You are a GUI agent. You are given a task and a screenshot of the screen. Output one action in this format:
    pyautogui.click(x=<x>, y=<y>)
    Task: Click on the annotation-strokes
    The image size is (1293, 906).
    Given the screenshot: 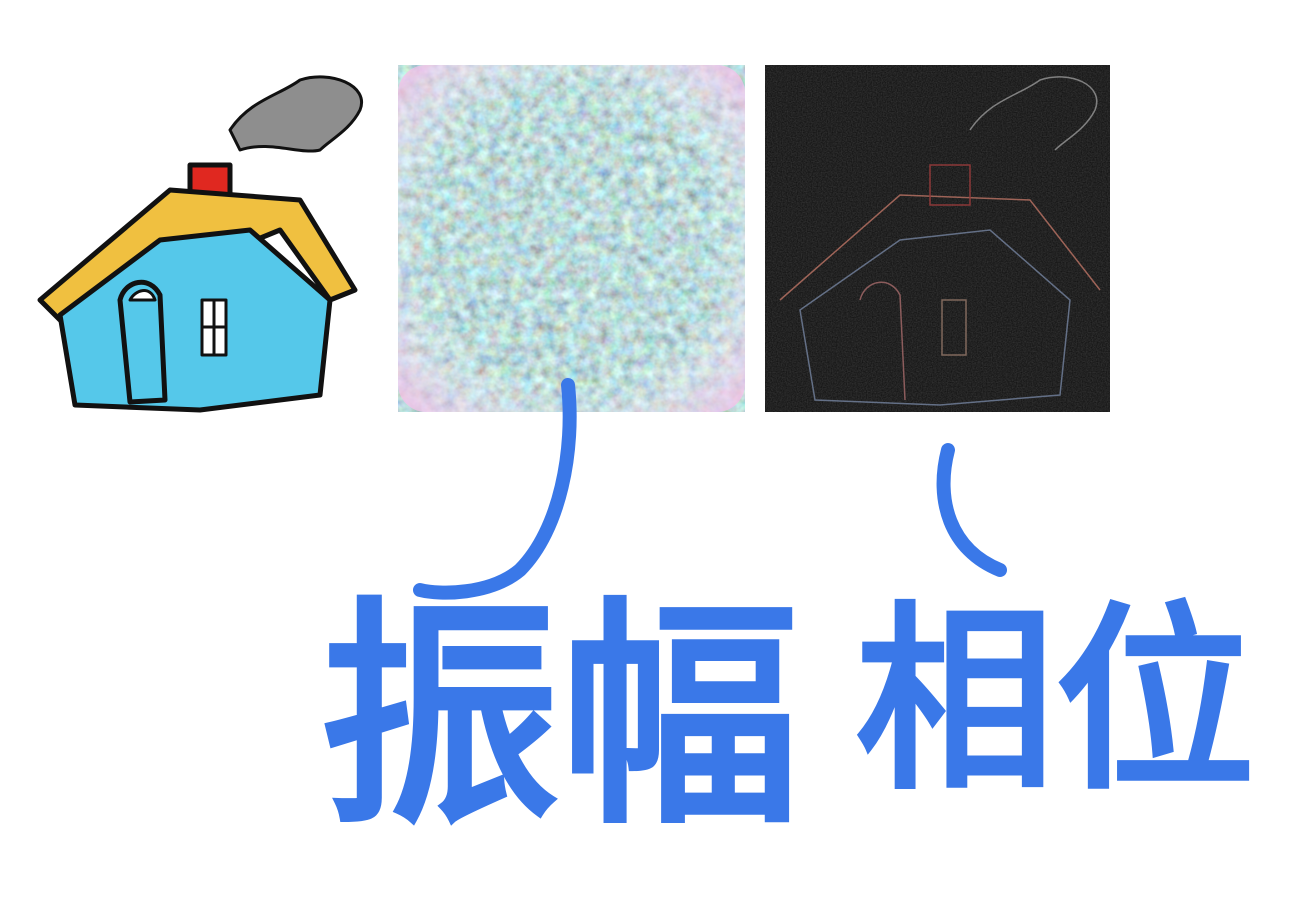 What is the action you would take?
    pyautogui.click(x=710, y=489)
    